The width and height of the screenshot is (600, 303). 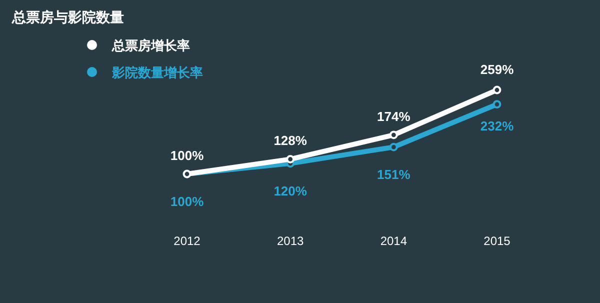 What do you see at coordinates (67, 17) in the screenshot?
I see `chart-title: 总票房与影院数量` at bounding box center [67, 17].